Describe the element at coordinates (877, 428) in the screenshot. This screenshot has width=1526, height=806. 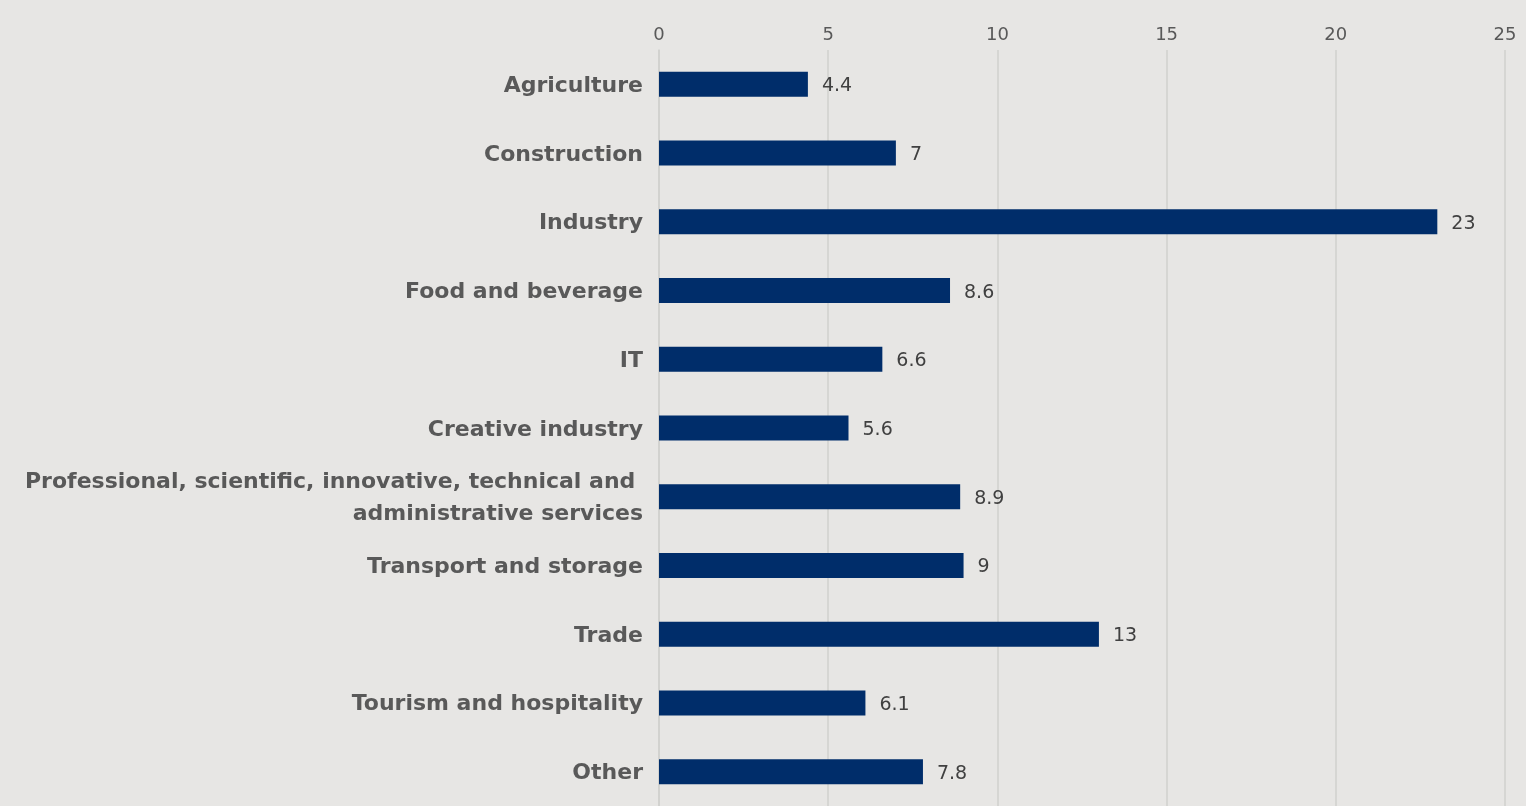
I see `data-label: 5.6` at that location.